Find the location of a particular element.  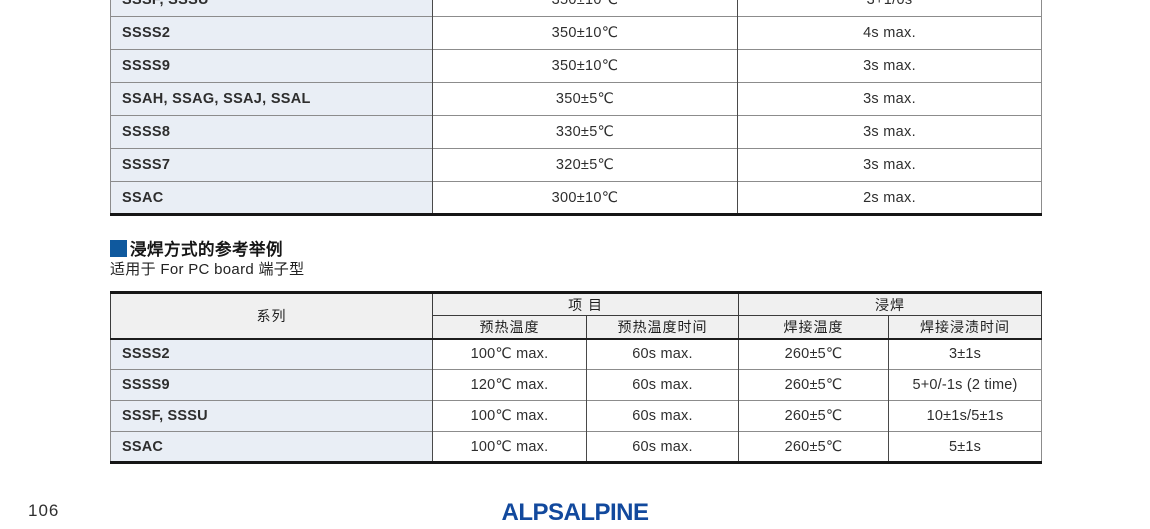

section-title: 浸焊方式的参考举例 is located at coordinates (206, 250).